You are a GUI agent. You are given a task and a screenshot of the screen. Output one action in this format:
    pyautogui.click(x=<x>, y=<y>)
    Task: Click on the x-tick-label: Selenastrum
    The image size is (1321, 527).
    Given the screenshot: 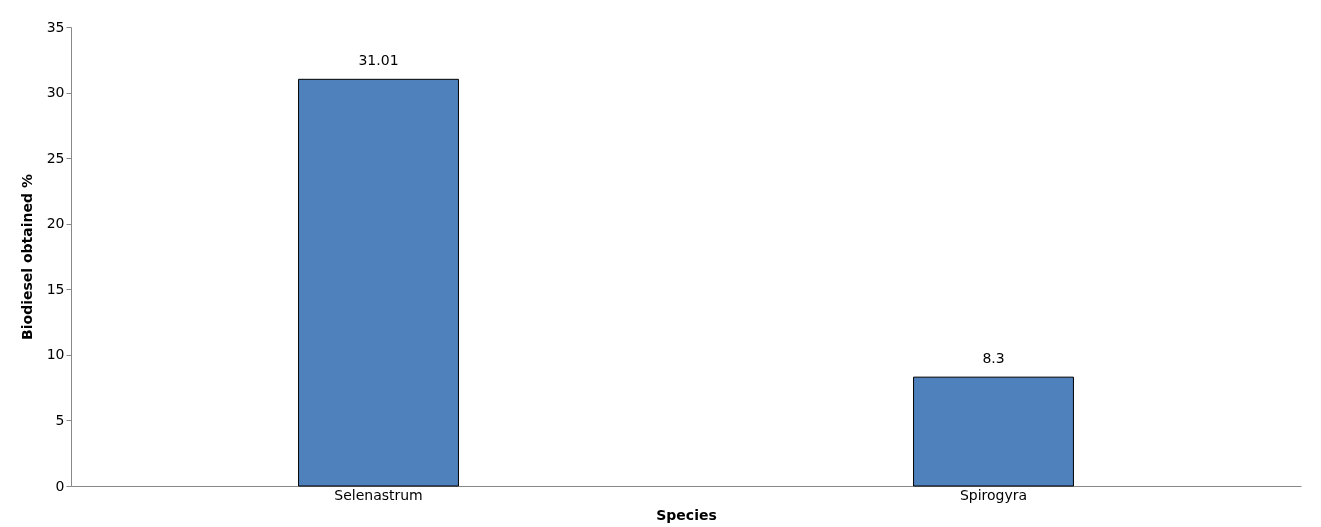 What is the action you would take?
    pyautogui.click(x=378, y=494)
    